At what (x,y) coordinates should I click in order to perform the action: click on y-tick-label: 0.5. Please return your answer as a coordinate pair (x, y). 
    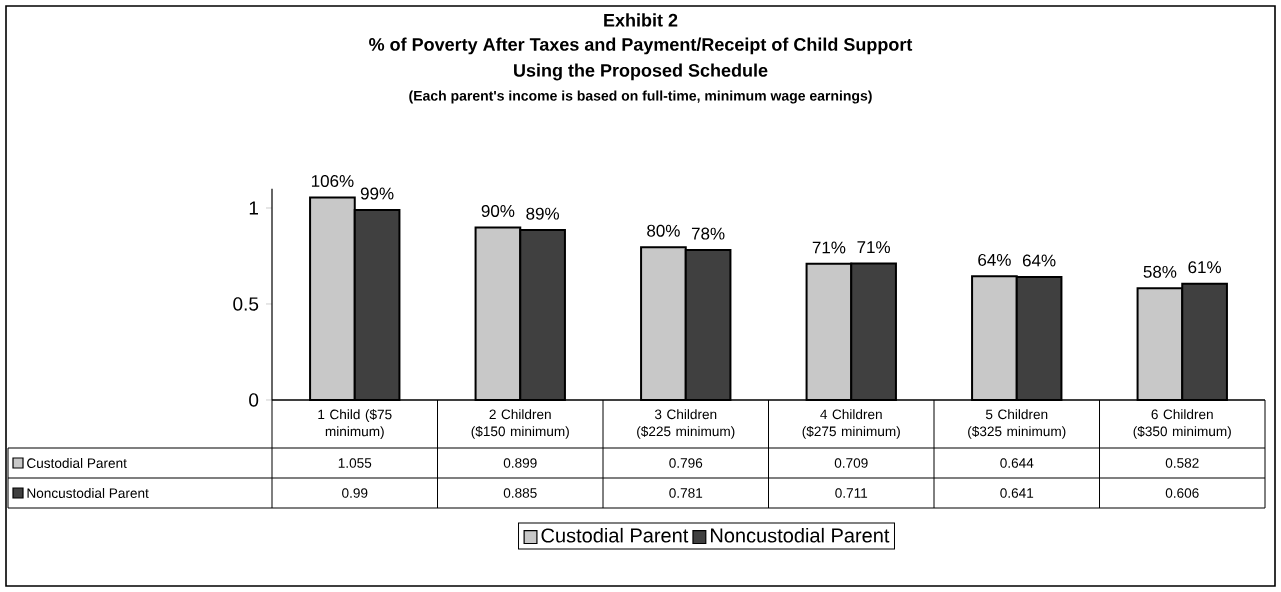
    Looking at the image, I should click on (246, 304).